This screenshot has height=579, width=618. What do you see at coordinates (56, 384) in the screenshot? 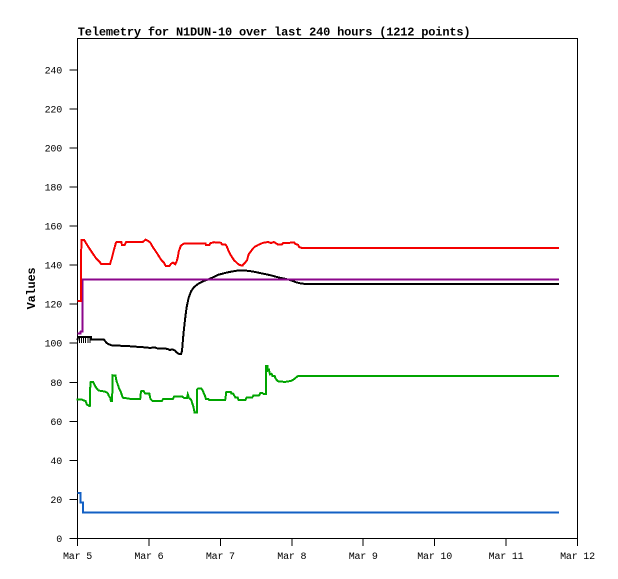
I see `svg-text: 80` at bounding box center [56, 384].